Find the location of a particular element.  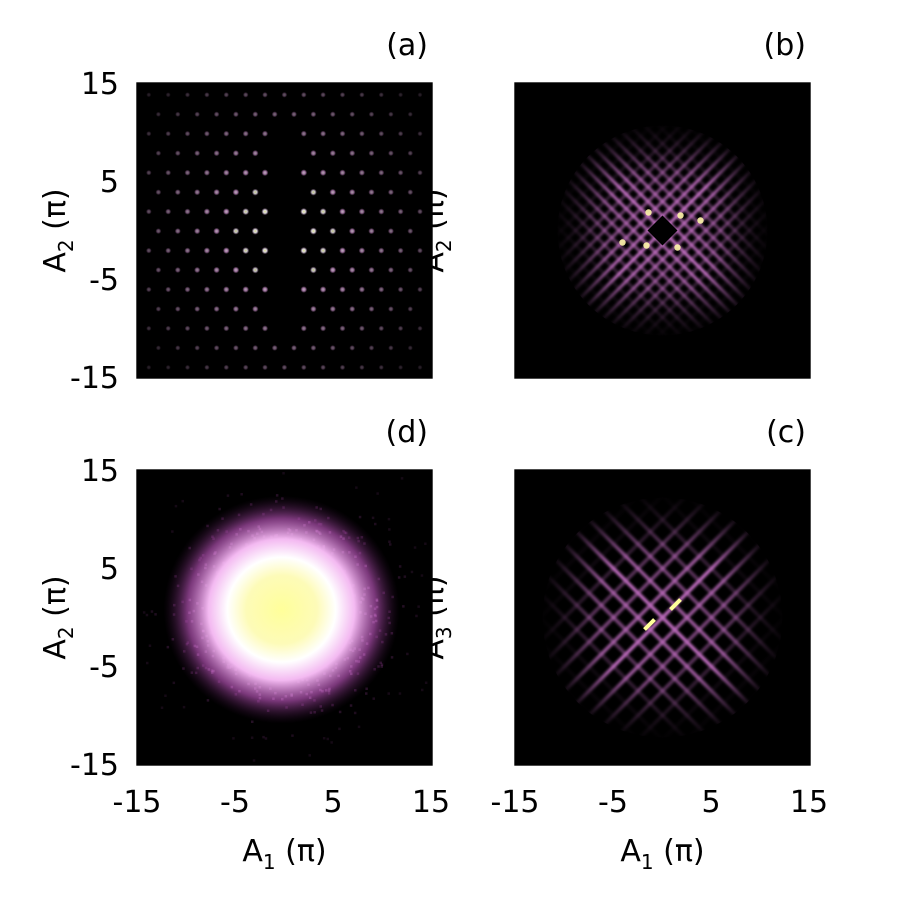

panel-label: (b) is located at coordinates (785, 45).